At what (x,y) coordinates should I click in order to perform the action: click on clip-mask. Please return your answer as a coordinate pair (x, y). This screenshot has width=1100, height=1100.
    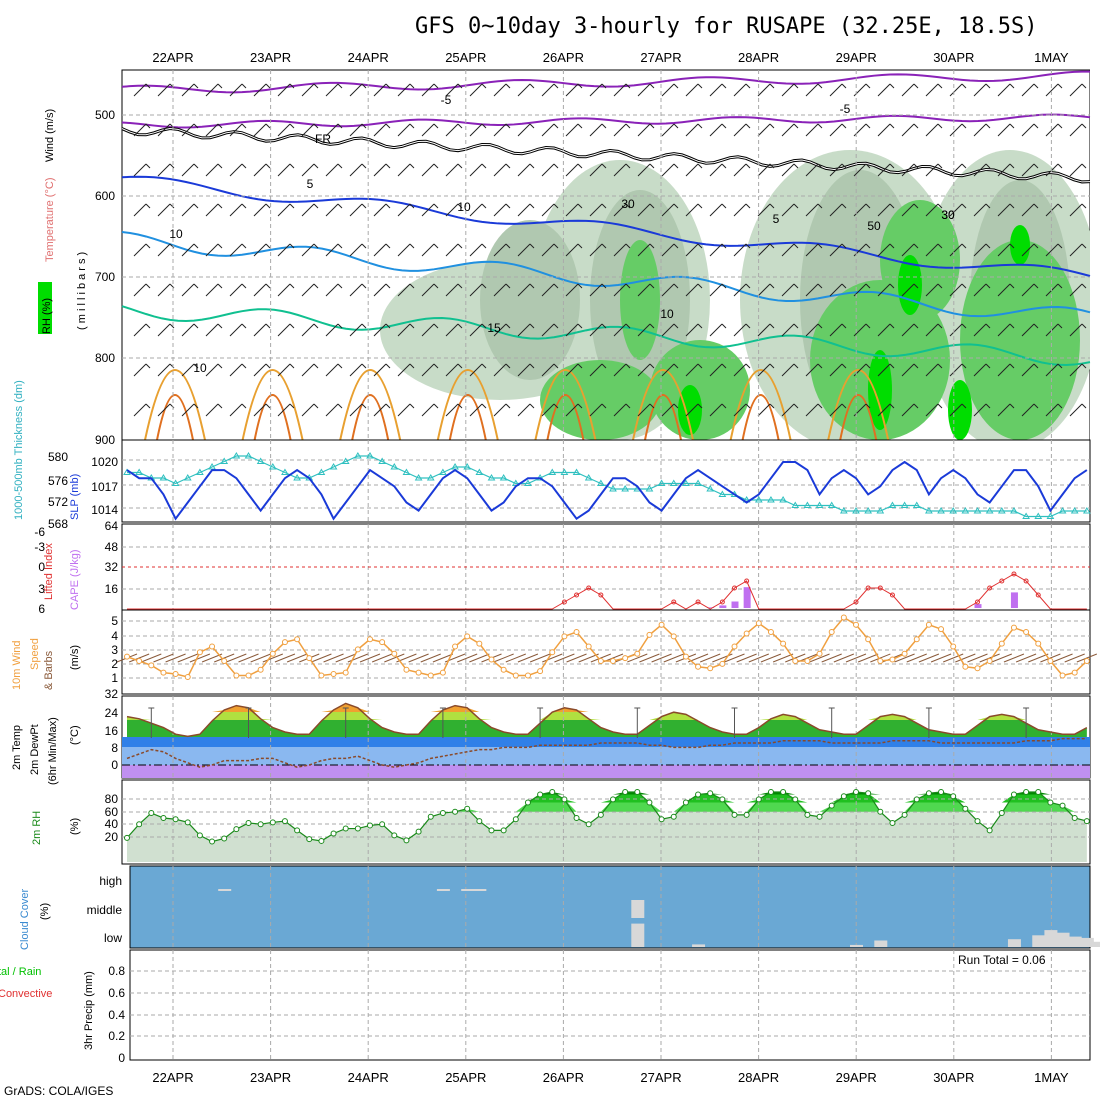
    Looking at the image, I should click on (1095, 256).